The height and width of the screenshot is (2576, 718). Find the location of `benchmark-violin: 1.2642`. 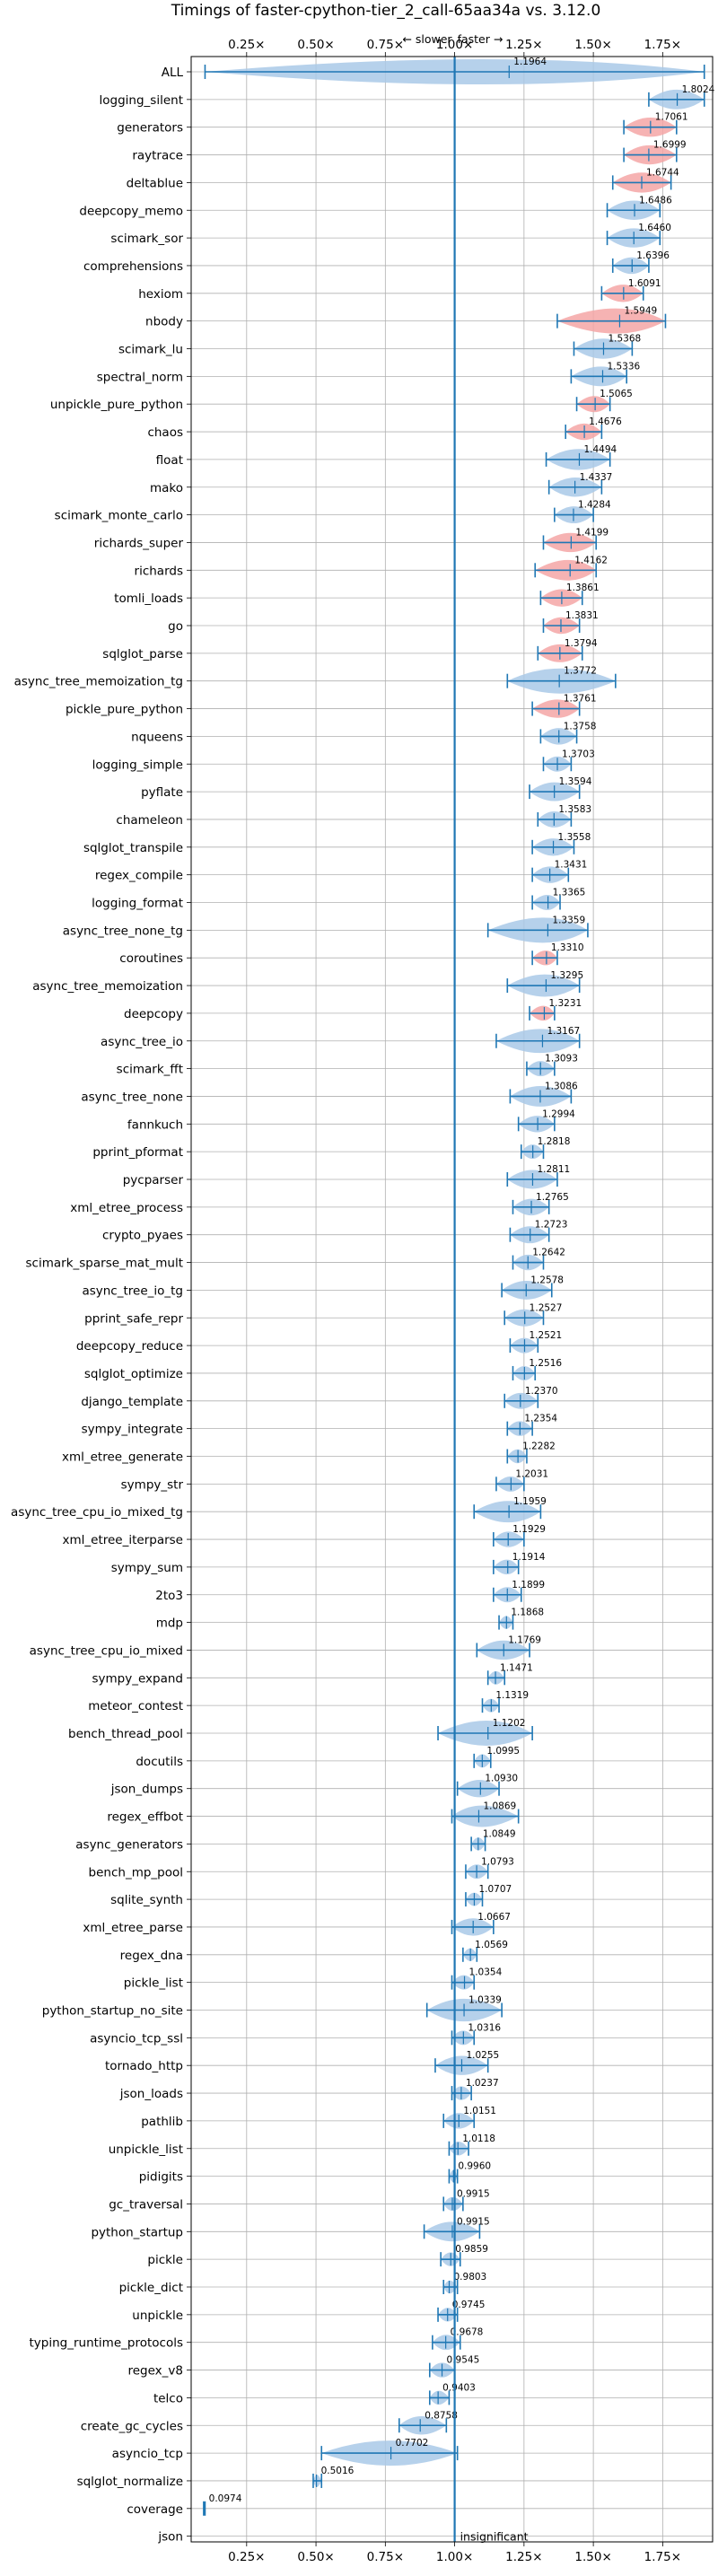

benchmark-violin: 1.2642 is located at coordinates (538, 1259).